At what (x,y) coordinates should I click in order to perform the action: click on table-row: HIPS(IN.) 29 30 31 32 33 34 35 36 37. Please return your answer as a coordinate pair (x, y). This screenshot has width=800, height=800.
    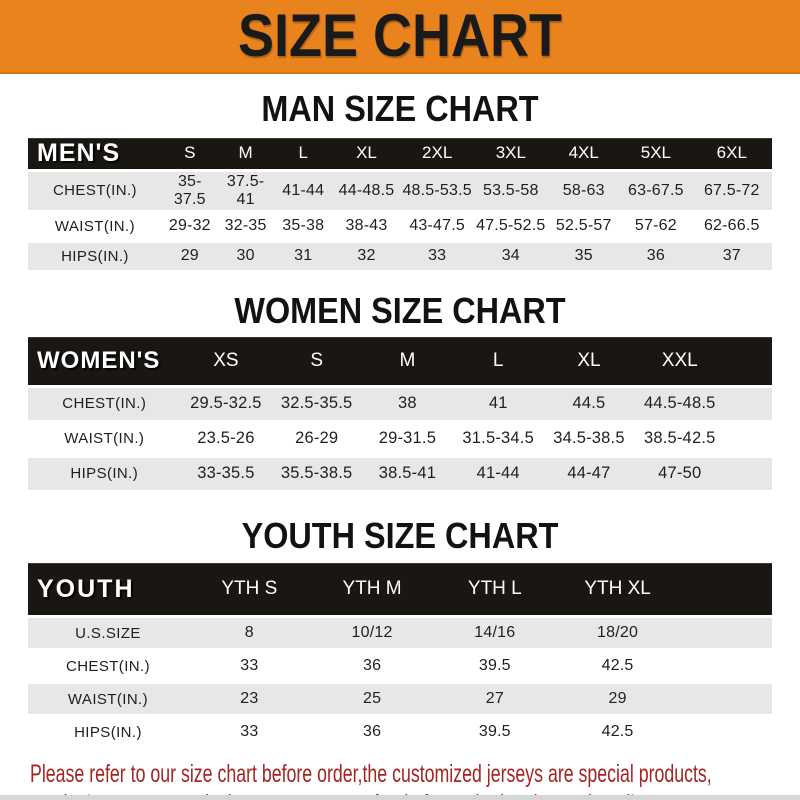
    Looking at the image, I should click on (400, 256).